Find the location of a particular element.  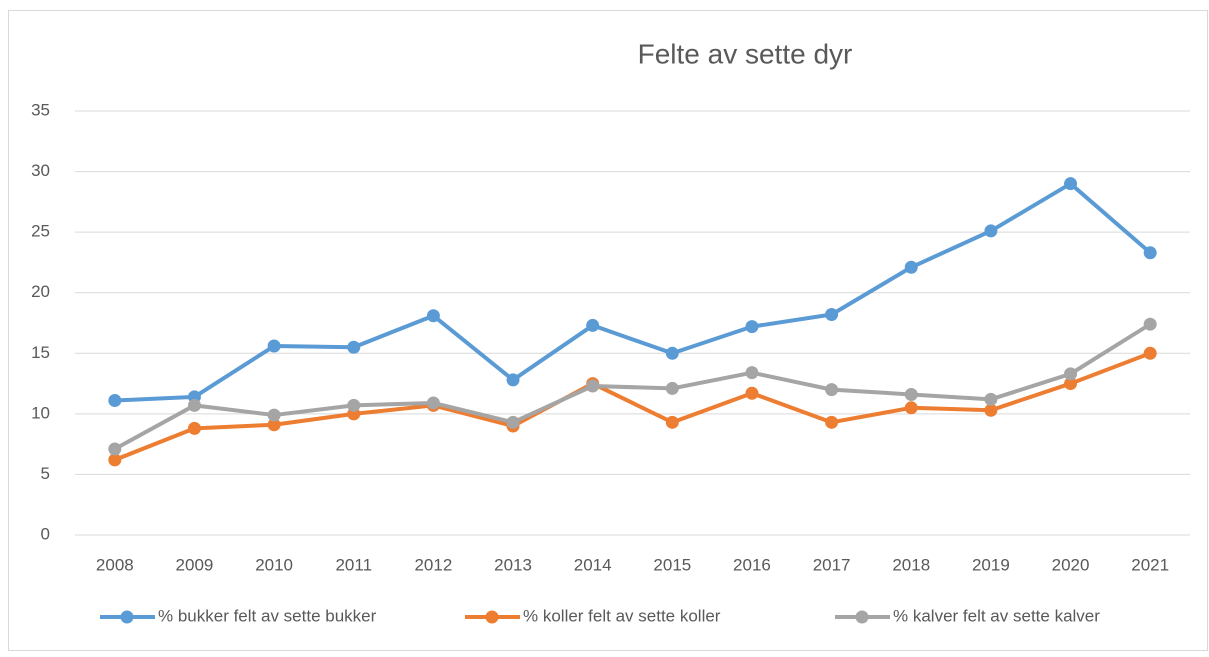

y-tick-label: 10 is located at coordinates (40, 412).